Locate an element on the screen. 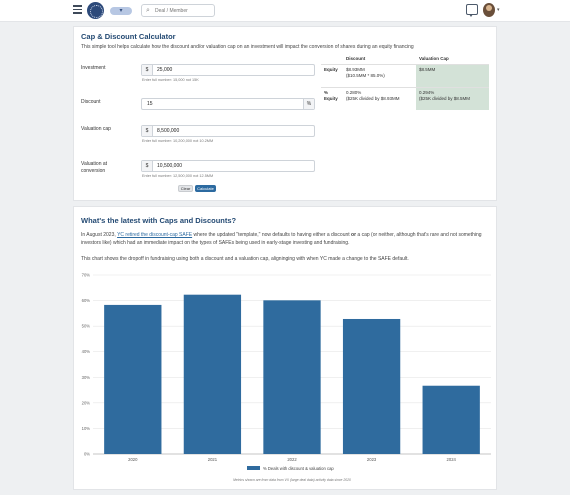 The image size is (570, 495). valuation-cap-label: Valuation cap is located at coordinates (96, 129).